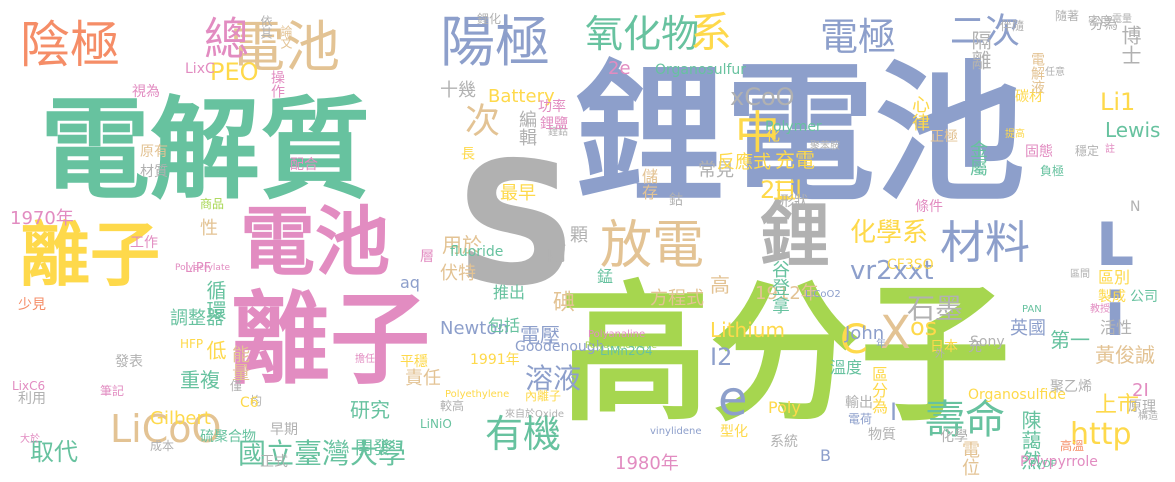 Image resolution: width=1175 pixels, height=482 pixels. I want to click on word-cjk-11: 系, so click(711, 32).